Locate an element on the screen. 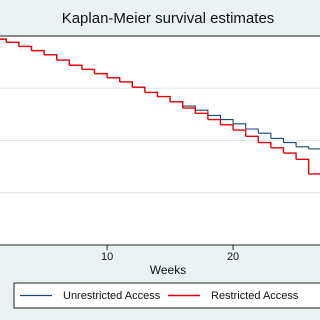 Image resolution: width=320 pixels, height=320 pixels. chart-title: Kaplan-Meier survival estimates is located at coordinates (168, 18).